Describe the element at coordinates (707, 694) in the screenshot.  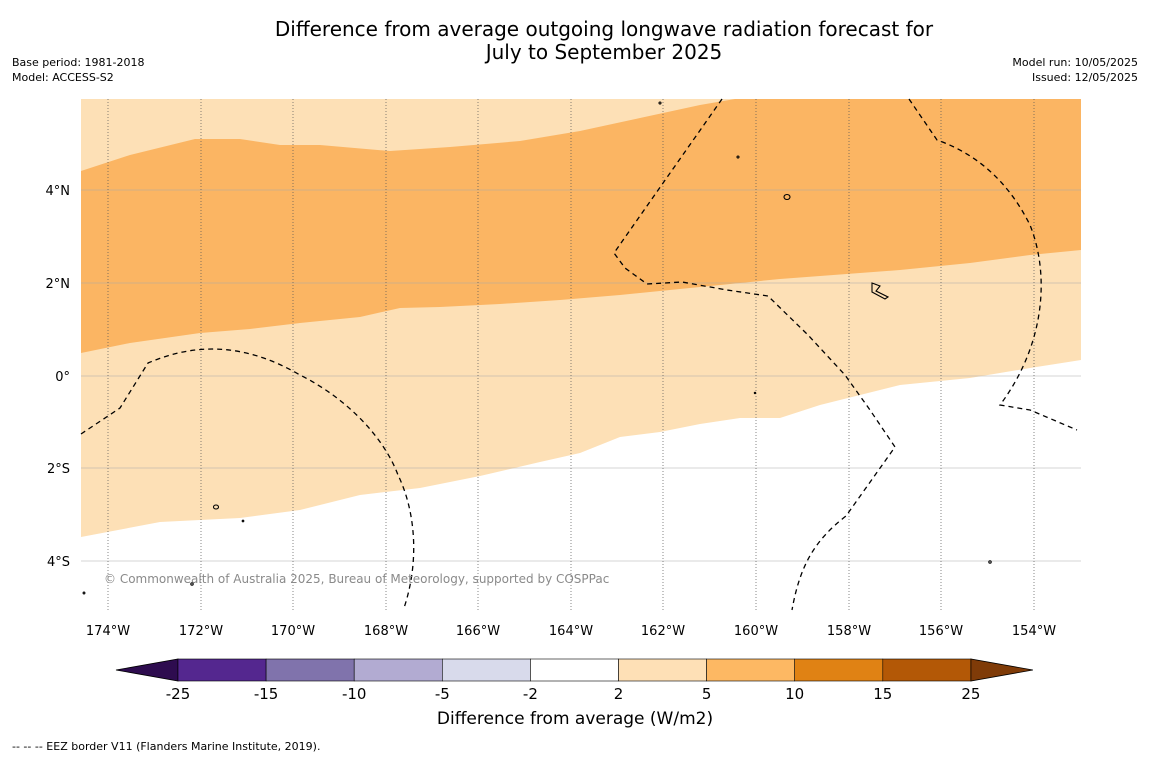
I see `colorbar-tick-label: 5` at that location.